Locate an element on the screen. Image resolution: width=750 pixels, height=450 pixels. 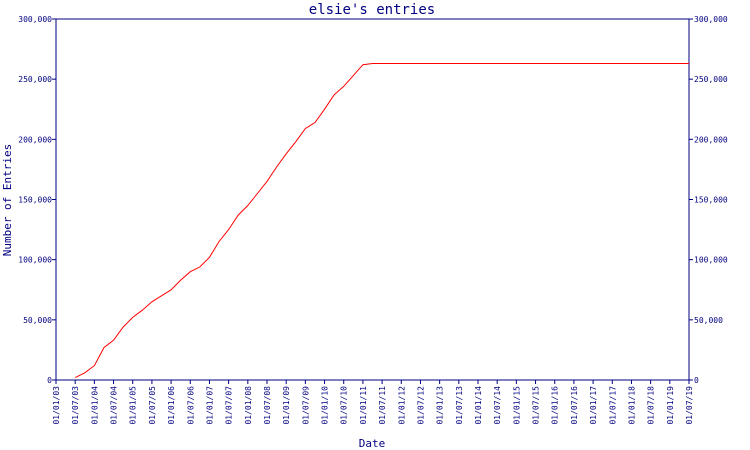
y-tick-label-left: 150,000 is located at coordinates (35, 200).